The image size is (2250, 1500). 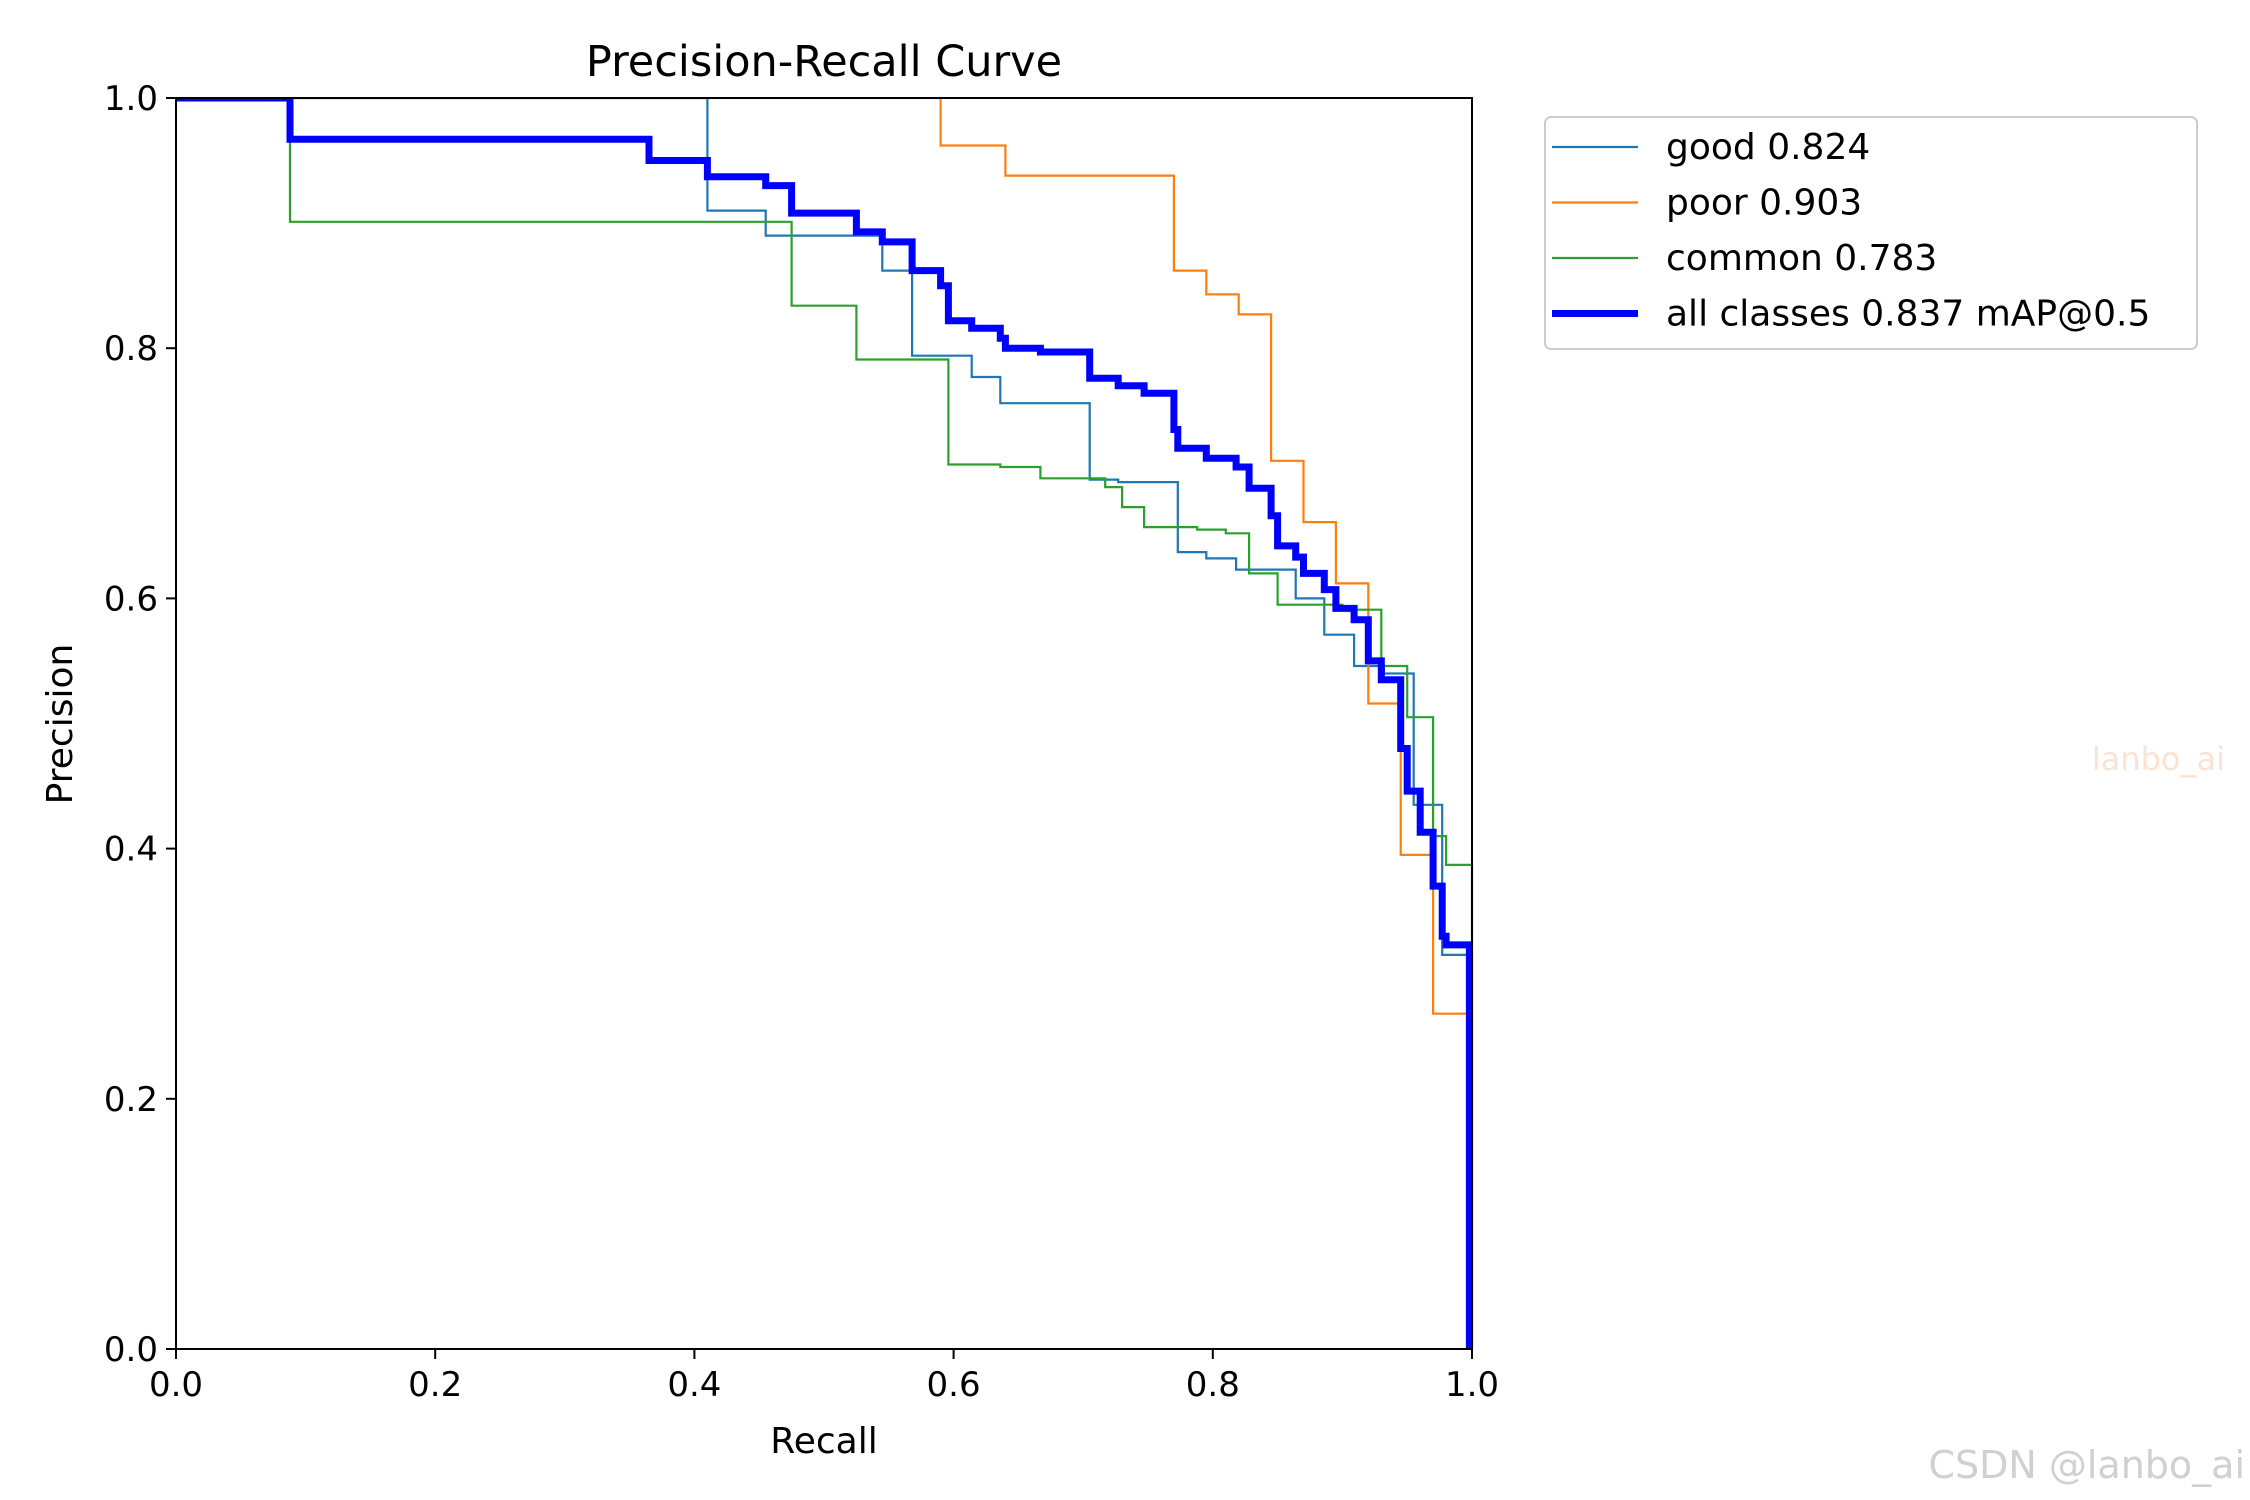 What do you see at coordinates (1801, 258) in the screenshot?
I see `legend-label-2: common 0.783` at bounding box center [1801, 258].